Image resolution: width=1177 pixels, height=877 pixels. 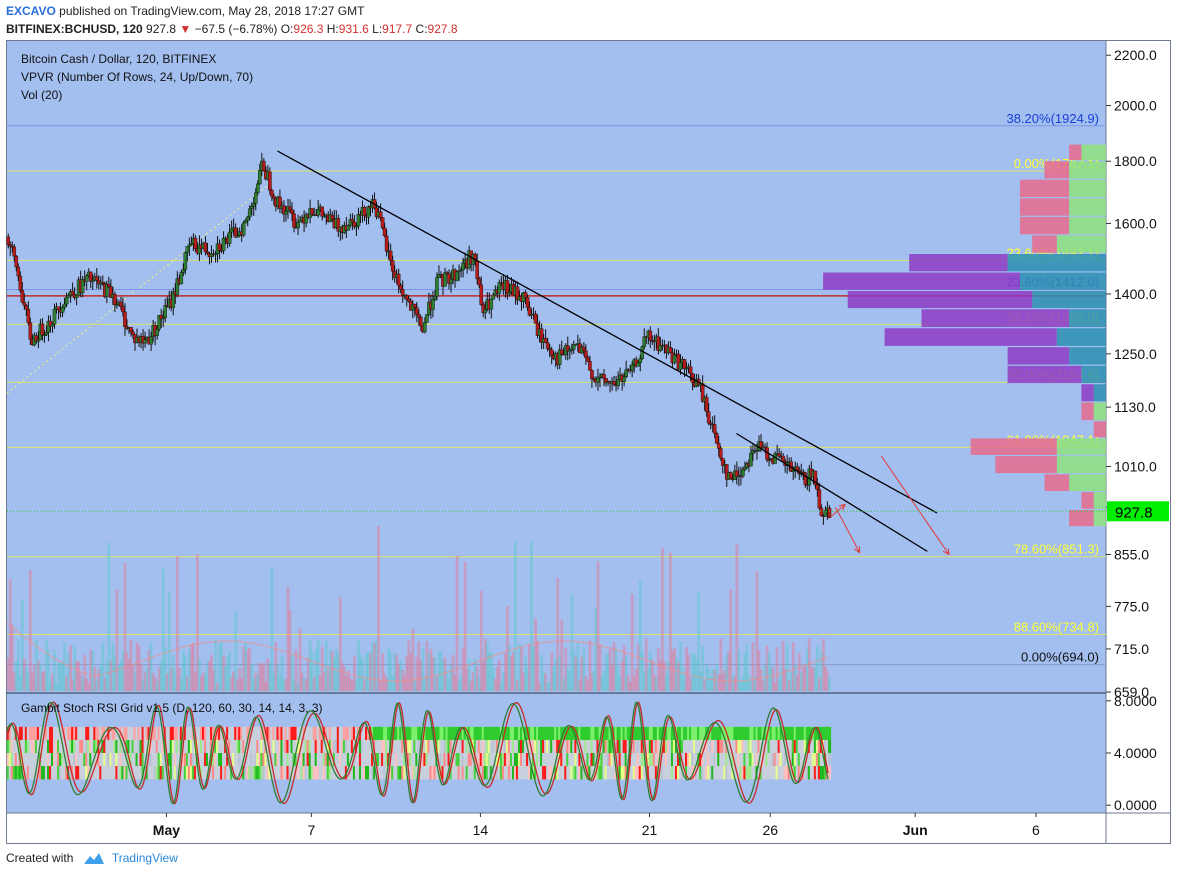 I want to click on legend-vpvr: VPVR (Number Of Rows, 24, Up/Down, 70), so click(x=137, y=77).